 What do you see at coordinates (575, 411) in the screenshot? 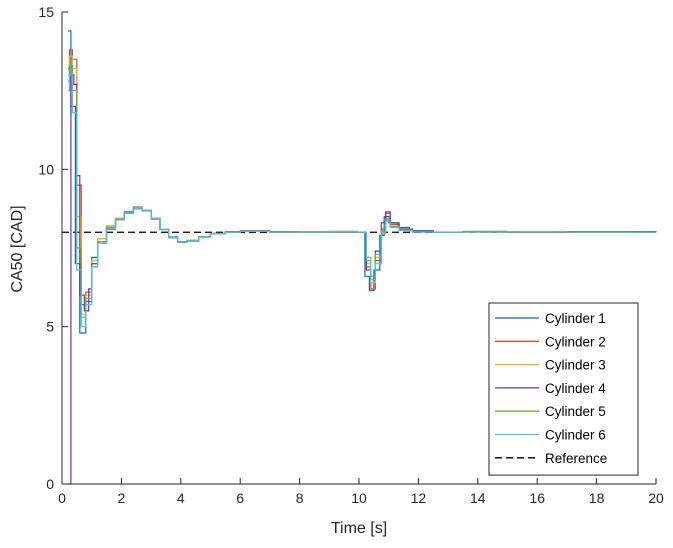
I see `legend-entry-label: Cylinder 5` at bounding box center [575, 411].